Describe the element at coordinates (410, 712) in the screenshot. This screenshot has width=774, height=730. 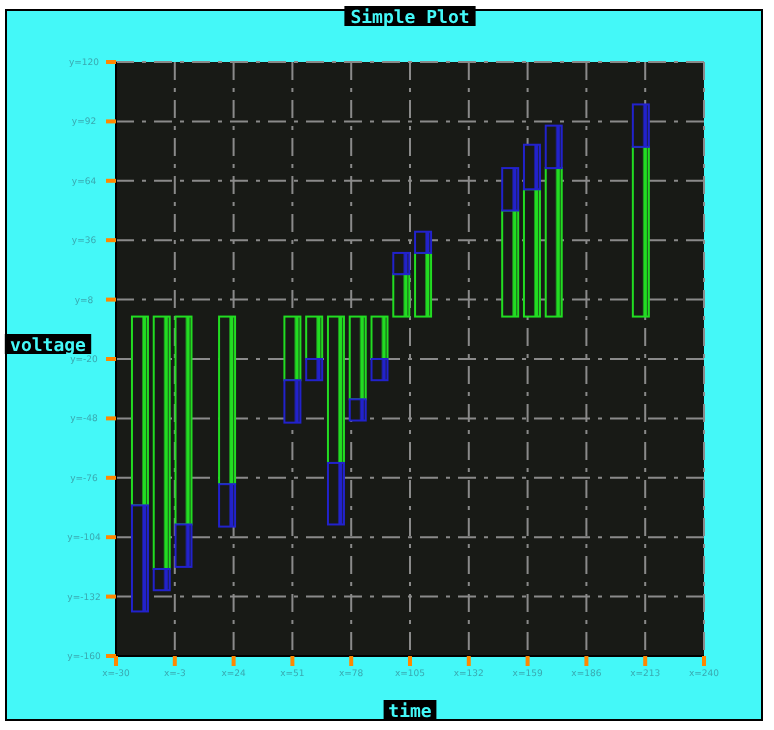
I see `x-axis-title: time` at that location.